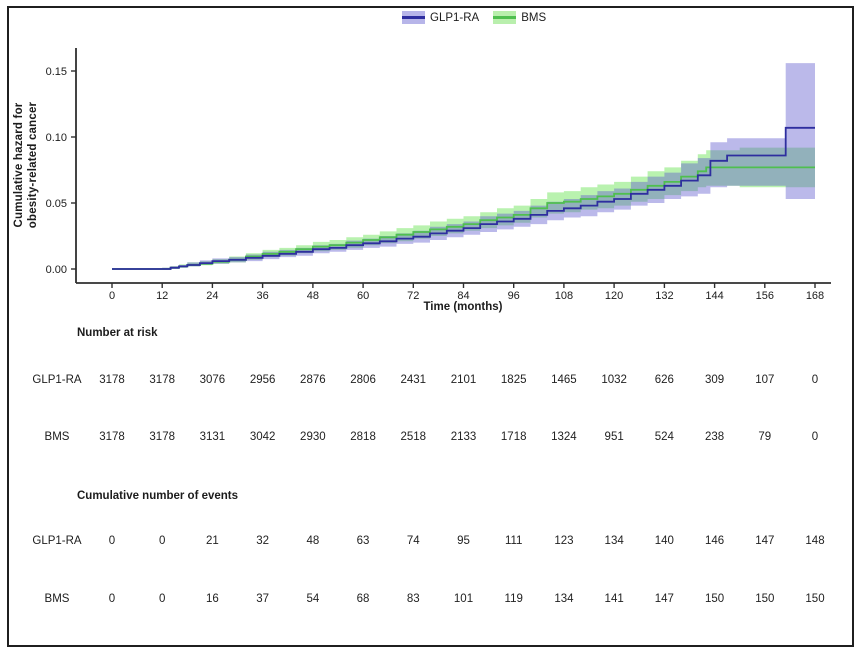 The width and height of the screenshot is (863, 654). Describe the element at coordinates (363, 599) in the screenshot. I see `events-cell: 68` at that location.